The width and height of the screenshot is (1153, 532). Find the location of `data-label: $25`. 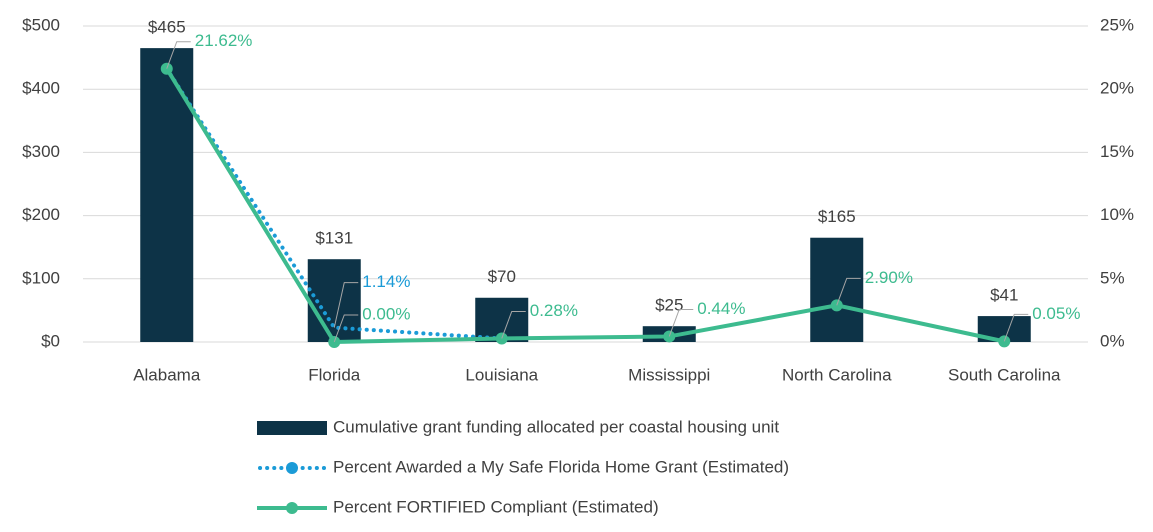

data-label: $25 is located at coordinates (669, 305).